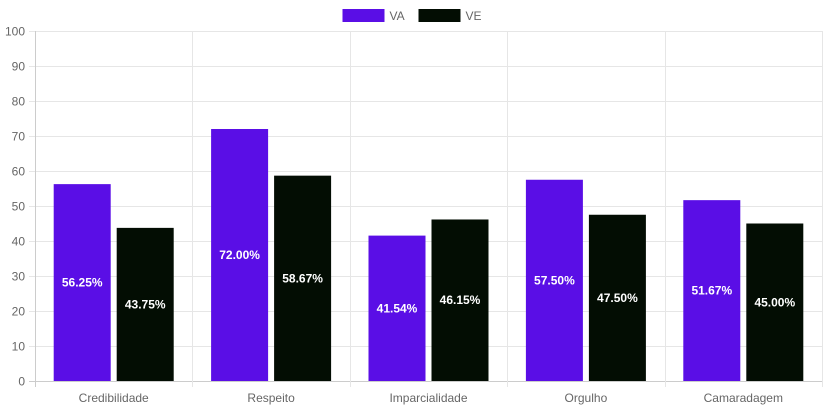 The image size is (825, 412). Describe the element at coordinates (363, 15) in the screenshot. I see `legend-swatch-va` at that location.